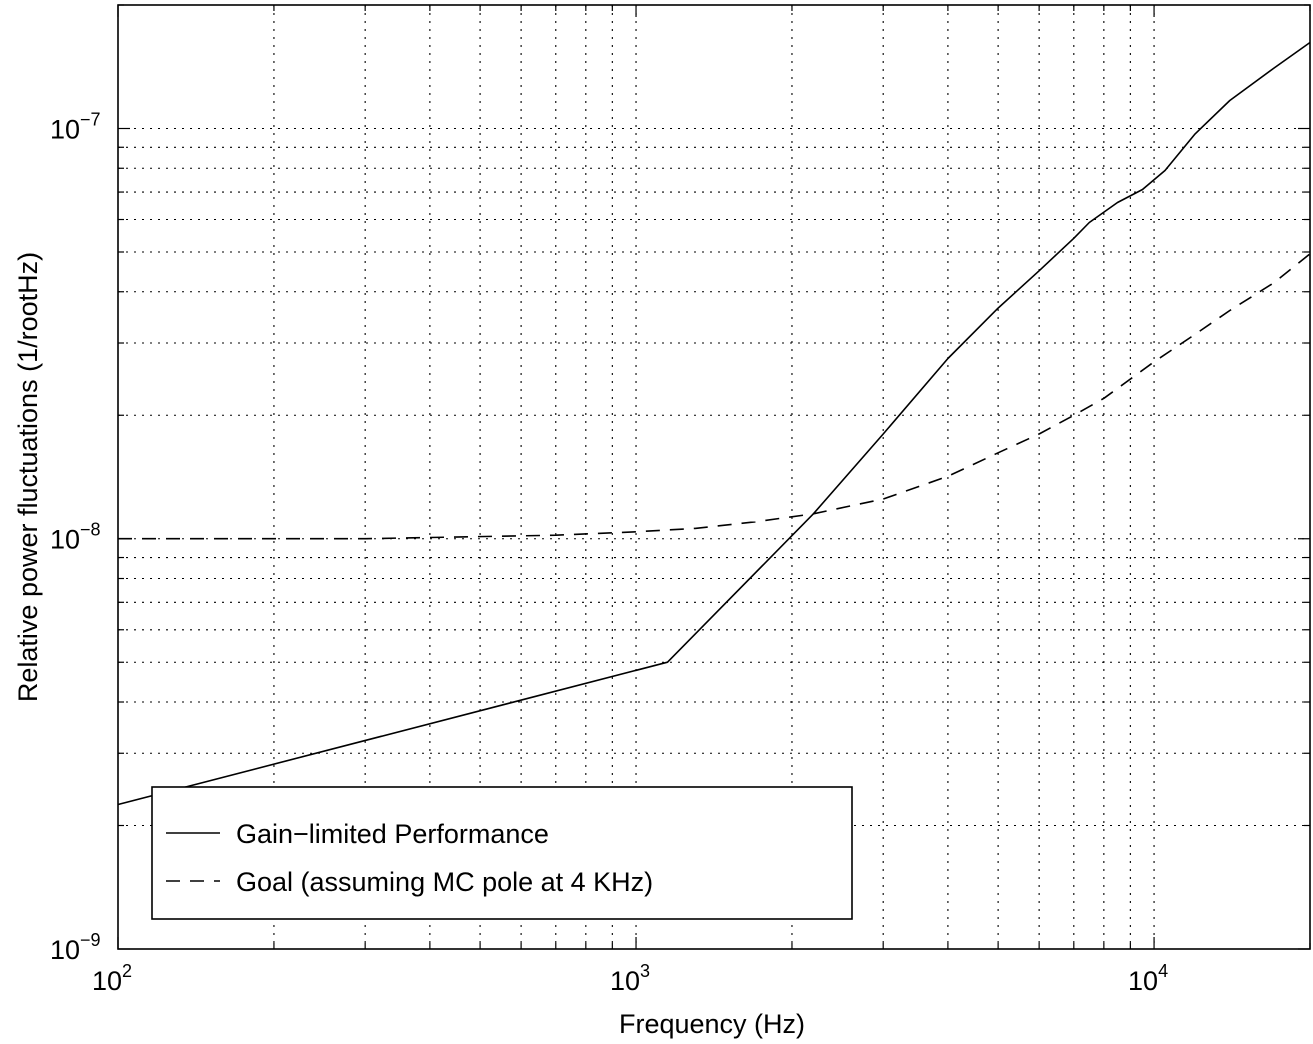  Describe the element at coordinates (112, 978) in the screenshot. I see `x-tick-label: 10²` at that location.